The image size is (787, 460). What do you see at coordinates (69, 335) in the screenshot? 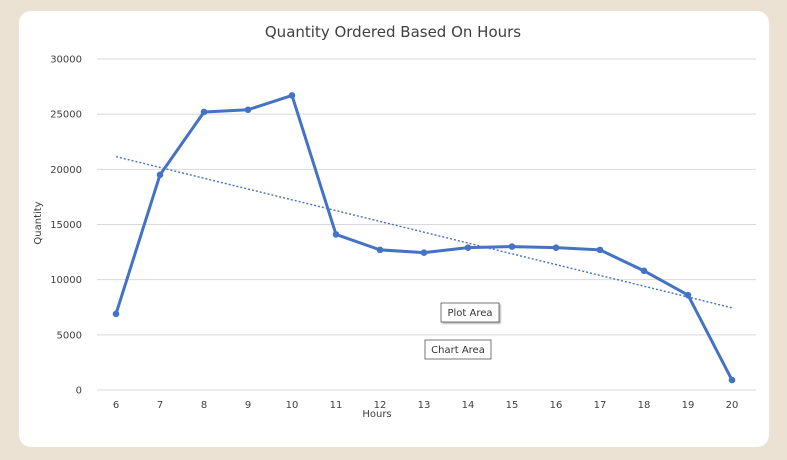
I see `y-tick-label: 5000` at bounding box center [69, 335].